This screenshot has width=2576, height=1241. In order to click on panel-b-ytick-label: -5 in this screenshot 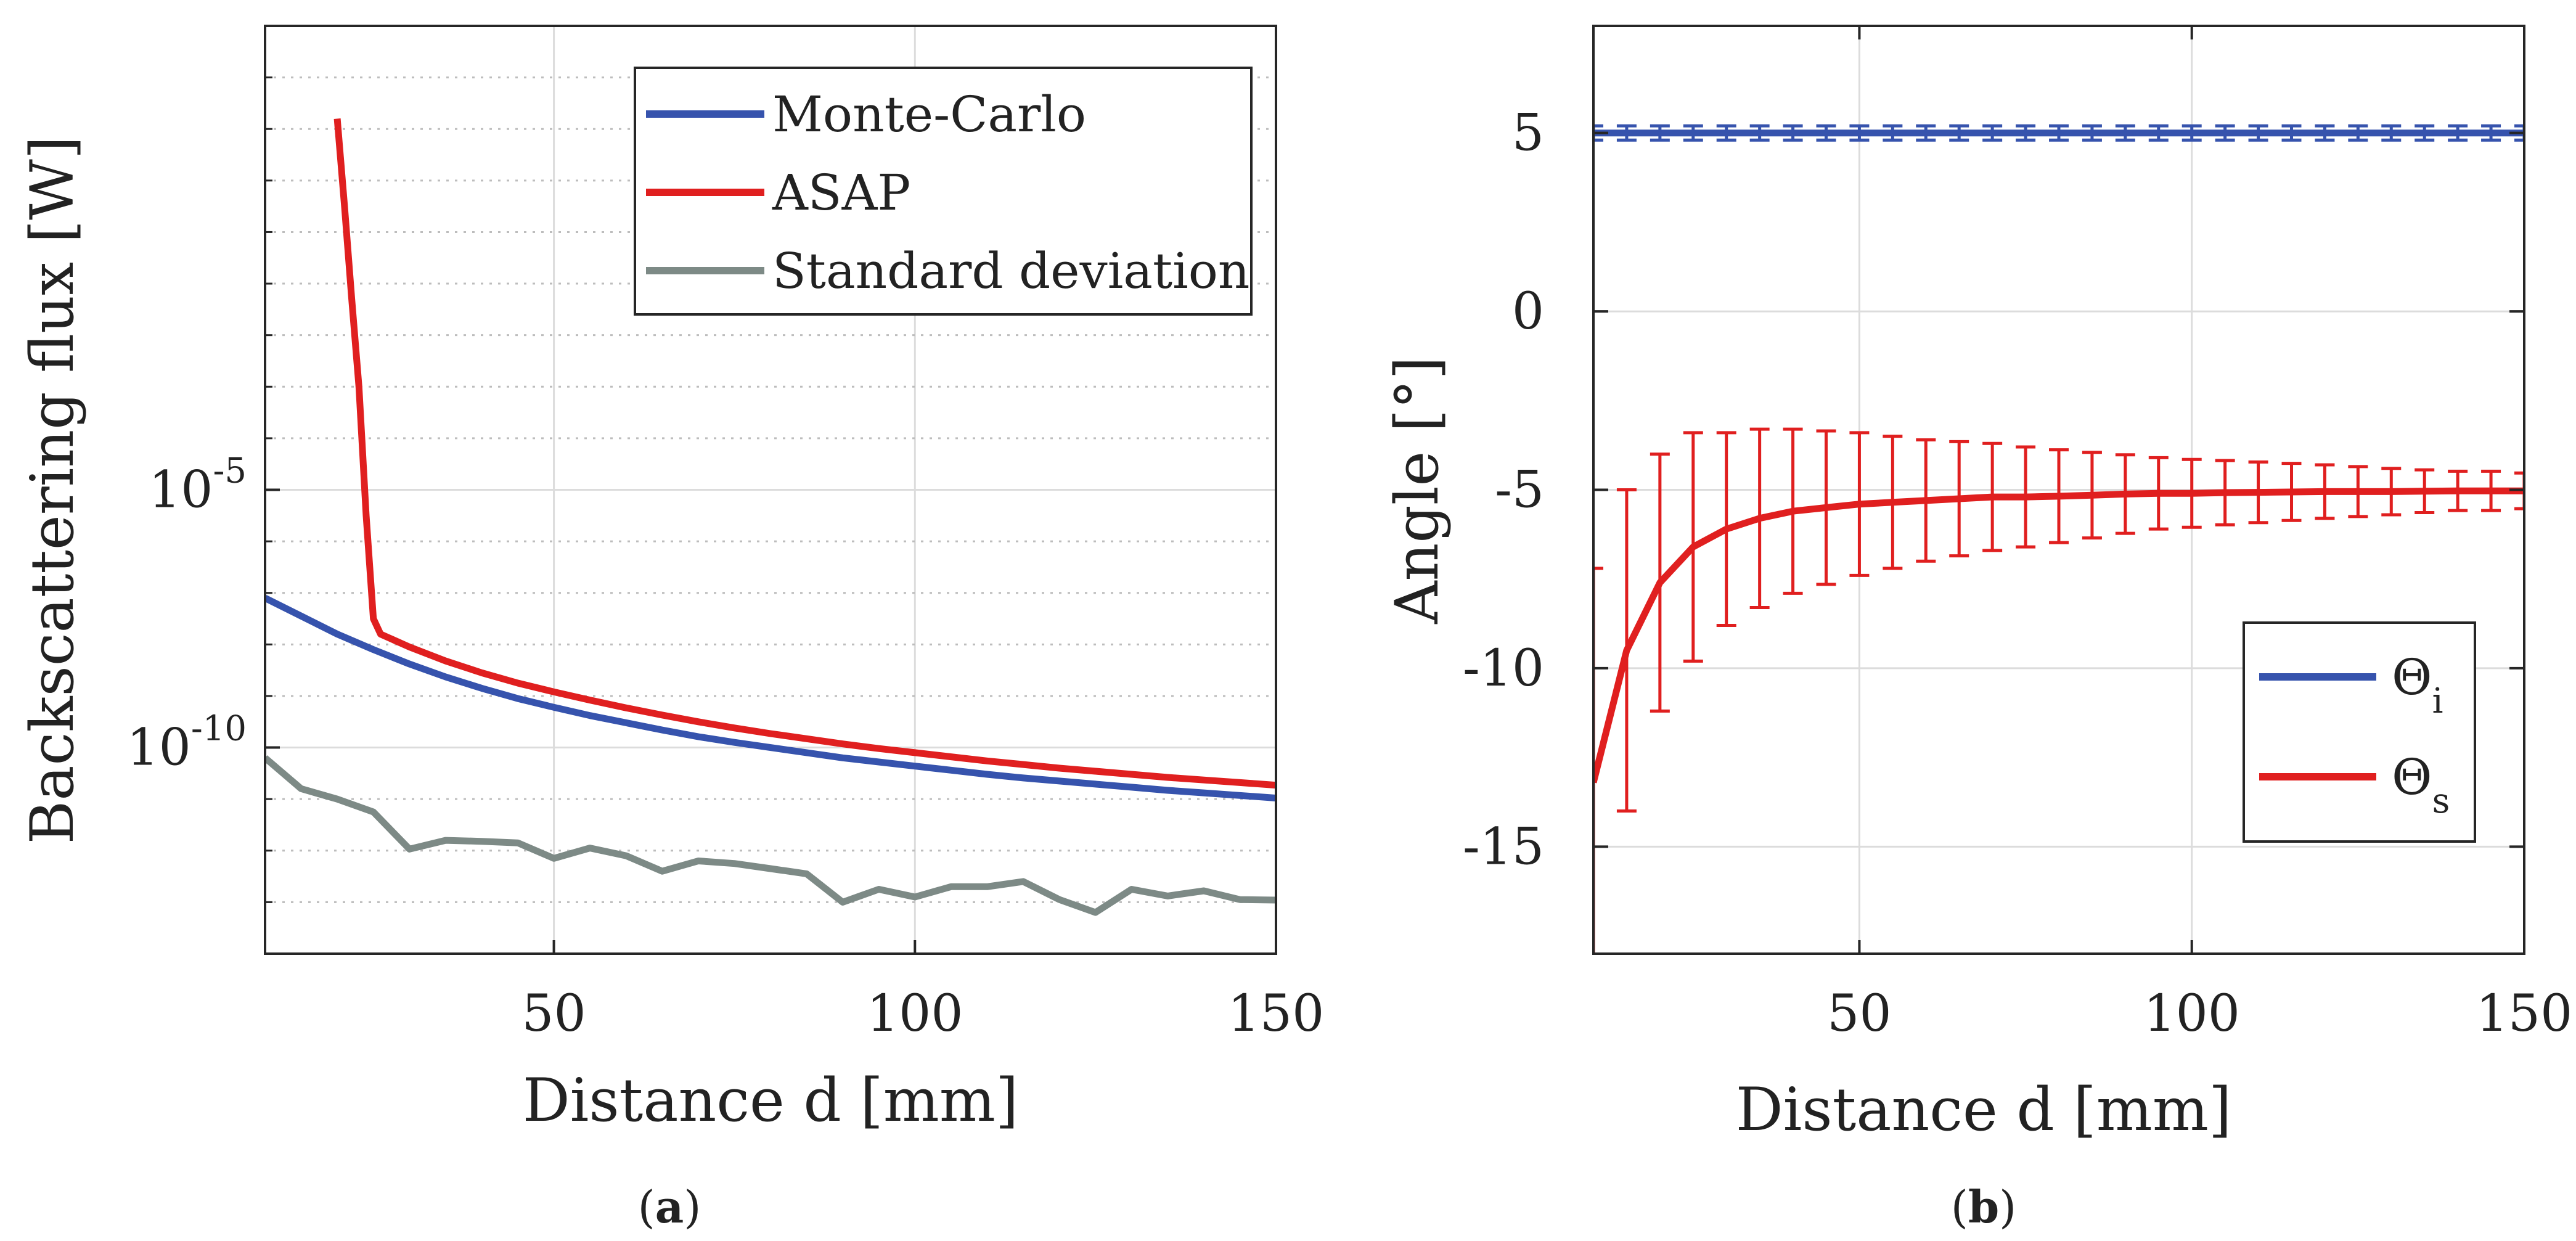, I will do `click(1519, 491)`.